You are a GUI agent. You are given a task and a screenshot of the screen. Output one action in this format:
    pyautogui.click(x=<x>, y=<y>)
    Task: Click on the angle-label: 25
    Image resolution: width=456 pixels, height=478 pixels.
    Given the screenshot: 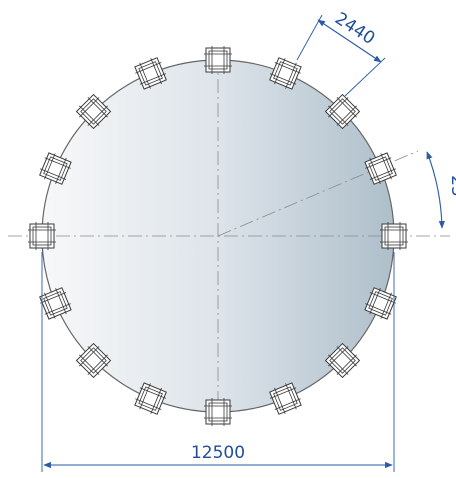 What is the action you would take?
    pyautogui.click(x=451, y=186)
    